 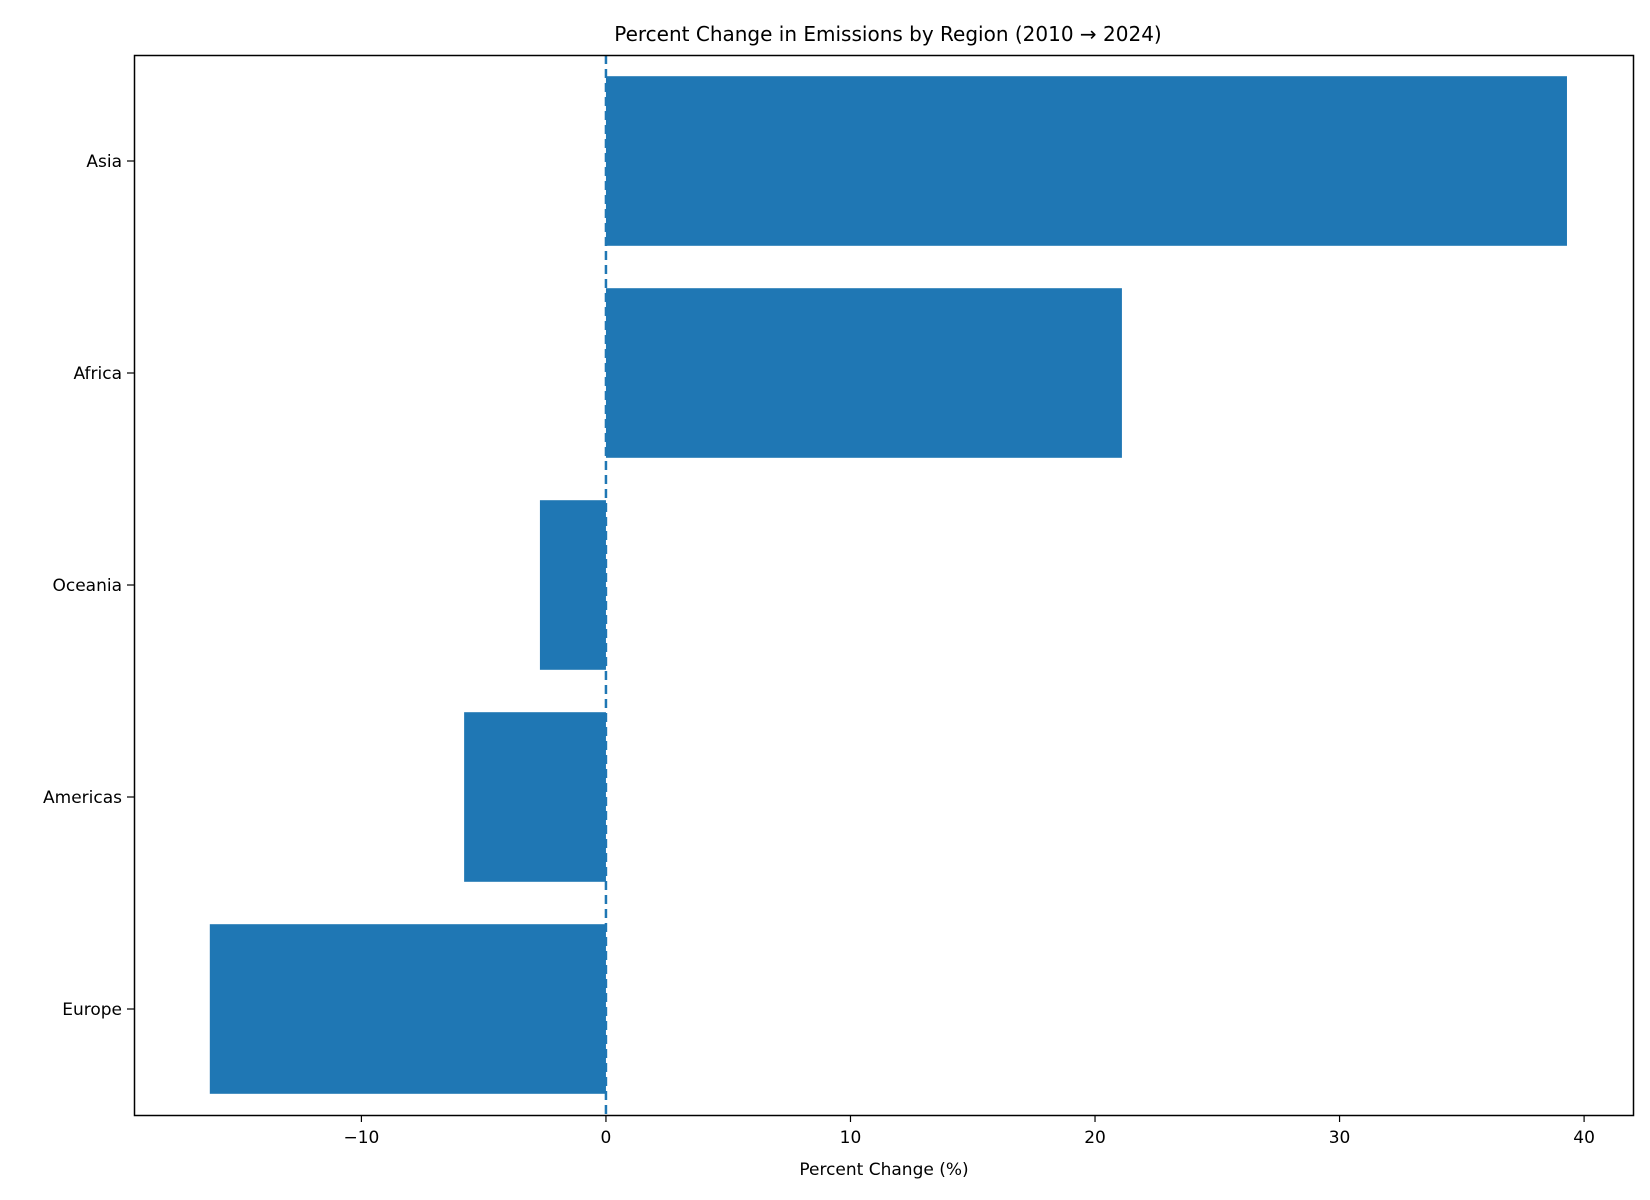 What do you see at coordinates (104, 162) in the screenshot?
I see `y-tick-label: Asia` at bounding box center [104, 162].